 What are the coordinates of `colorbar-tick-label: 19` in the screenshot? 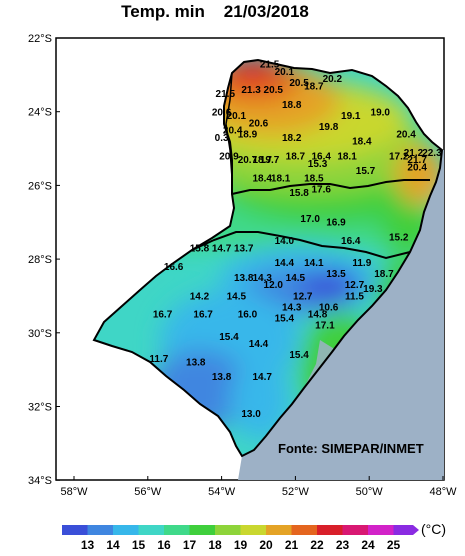 It's located at (241, 545).